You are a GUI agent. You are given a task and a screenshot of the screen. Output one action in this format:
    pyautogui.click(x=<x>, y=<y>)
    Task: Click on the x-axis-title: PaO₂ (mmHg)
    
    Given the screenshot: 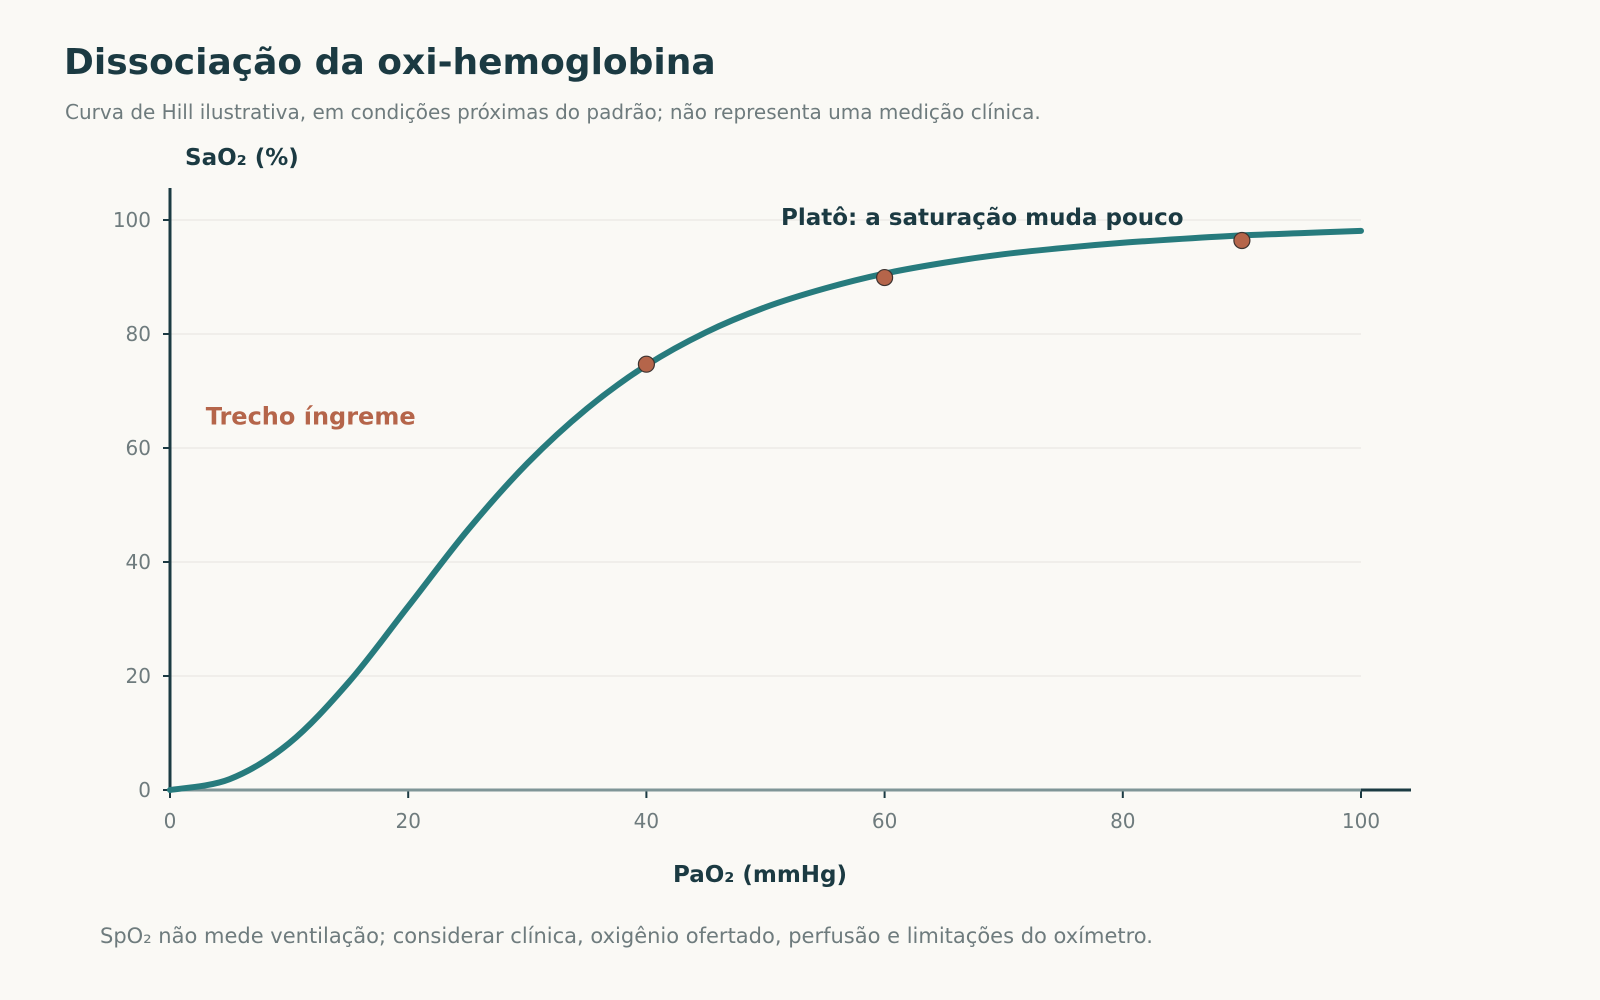 What is the action you would take?
    pyautogui.click(x=760, y=875)
    